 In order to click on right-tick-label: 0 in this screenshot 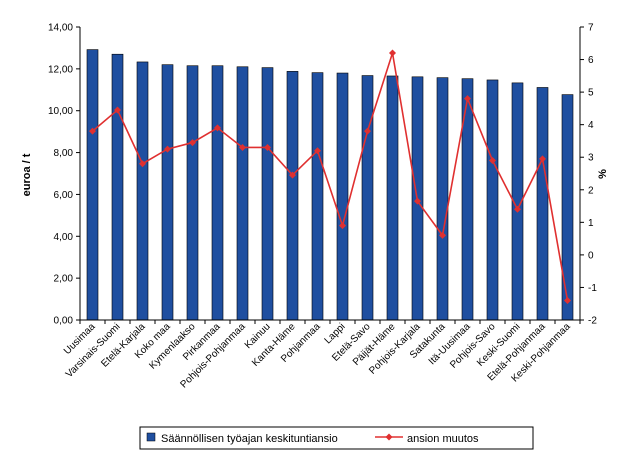, I will do `click(591, 255)`.